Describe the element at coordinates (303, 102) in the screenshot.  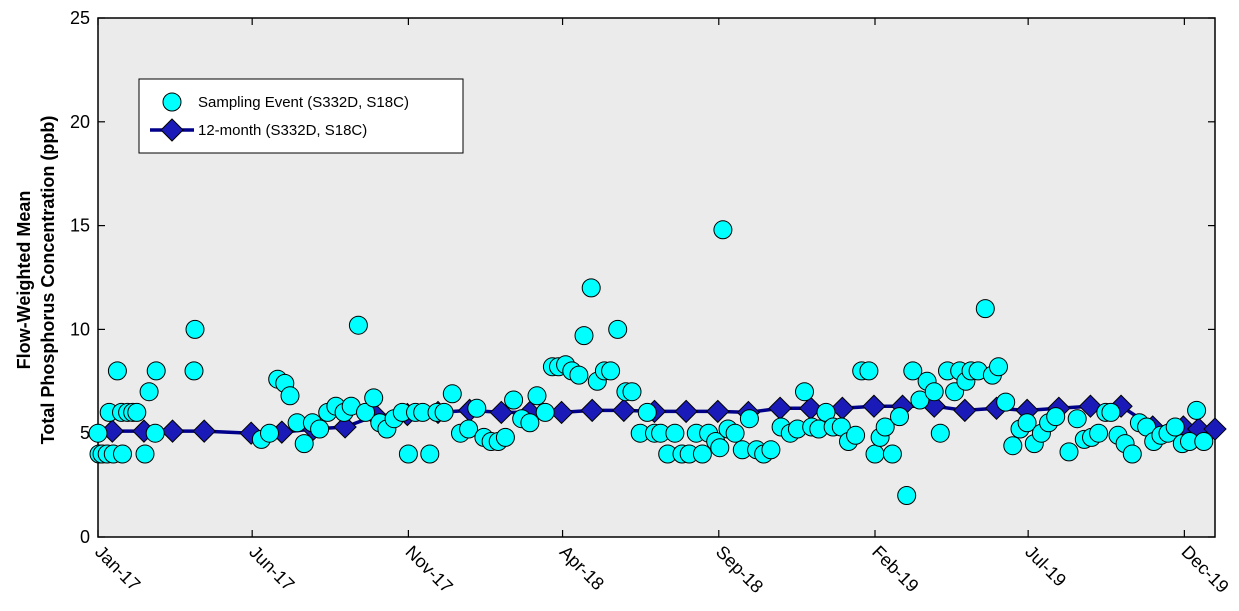
I see `legend-label-sampling-event: Sampling Event (S332D, S18C)` at that location.